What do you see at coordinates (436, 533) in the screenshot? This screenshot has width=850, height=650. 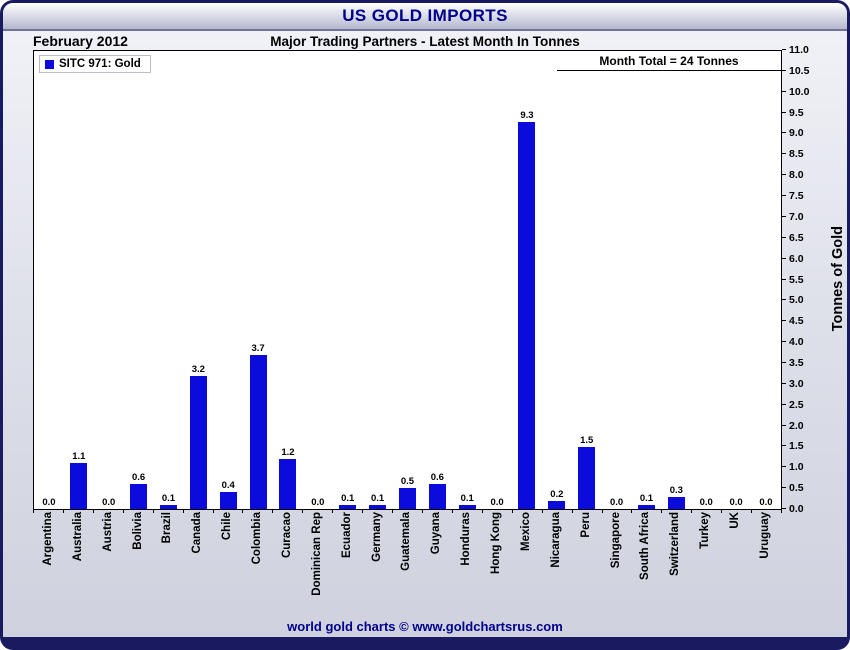 I see `x-axis-label-text: Guyana` at bounding box center [436, 533].